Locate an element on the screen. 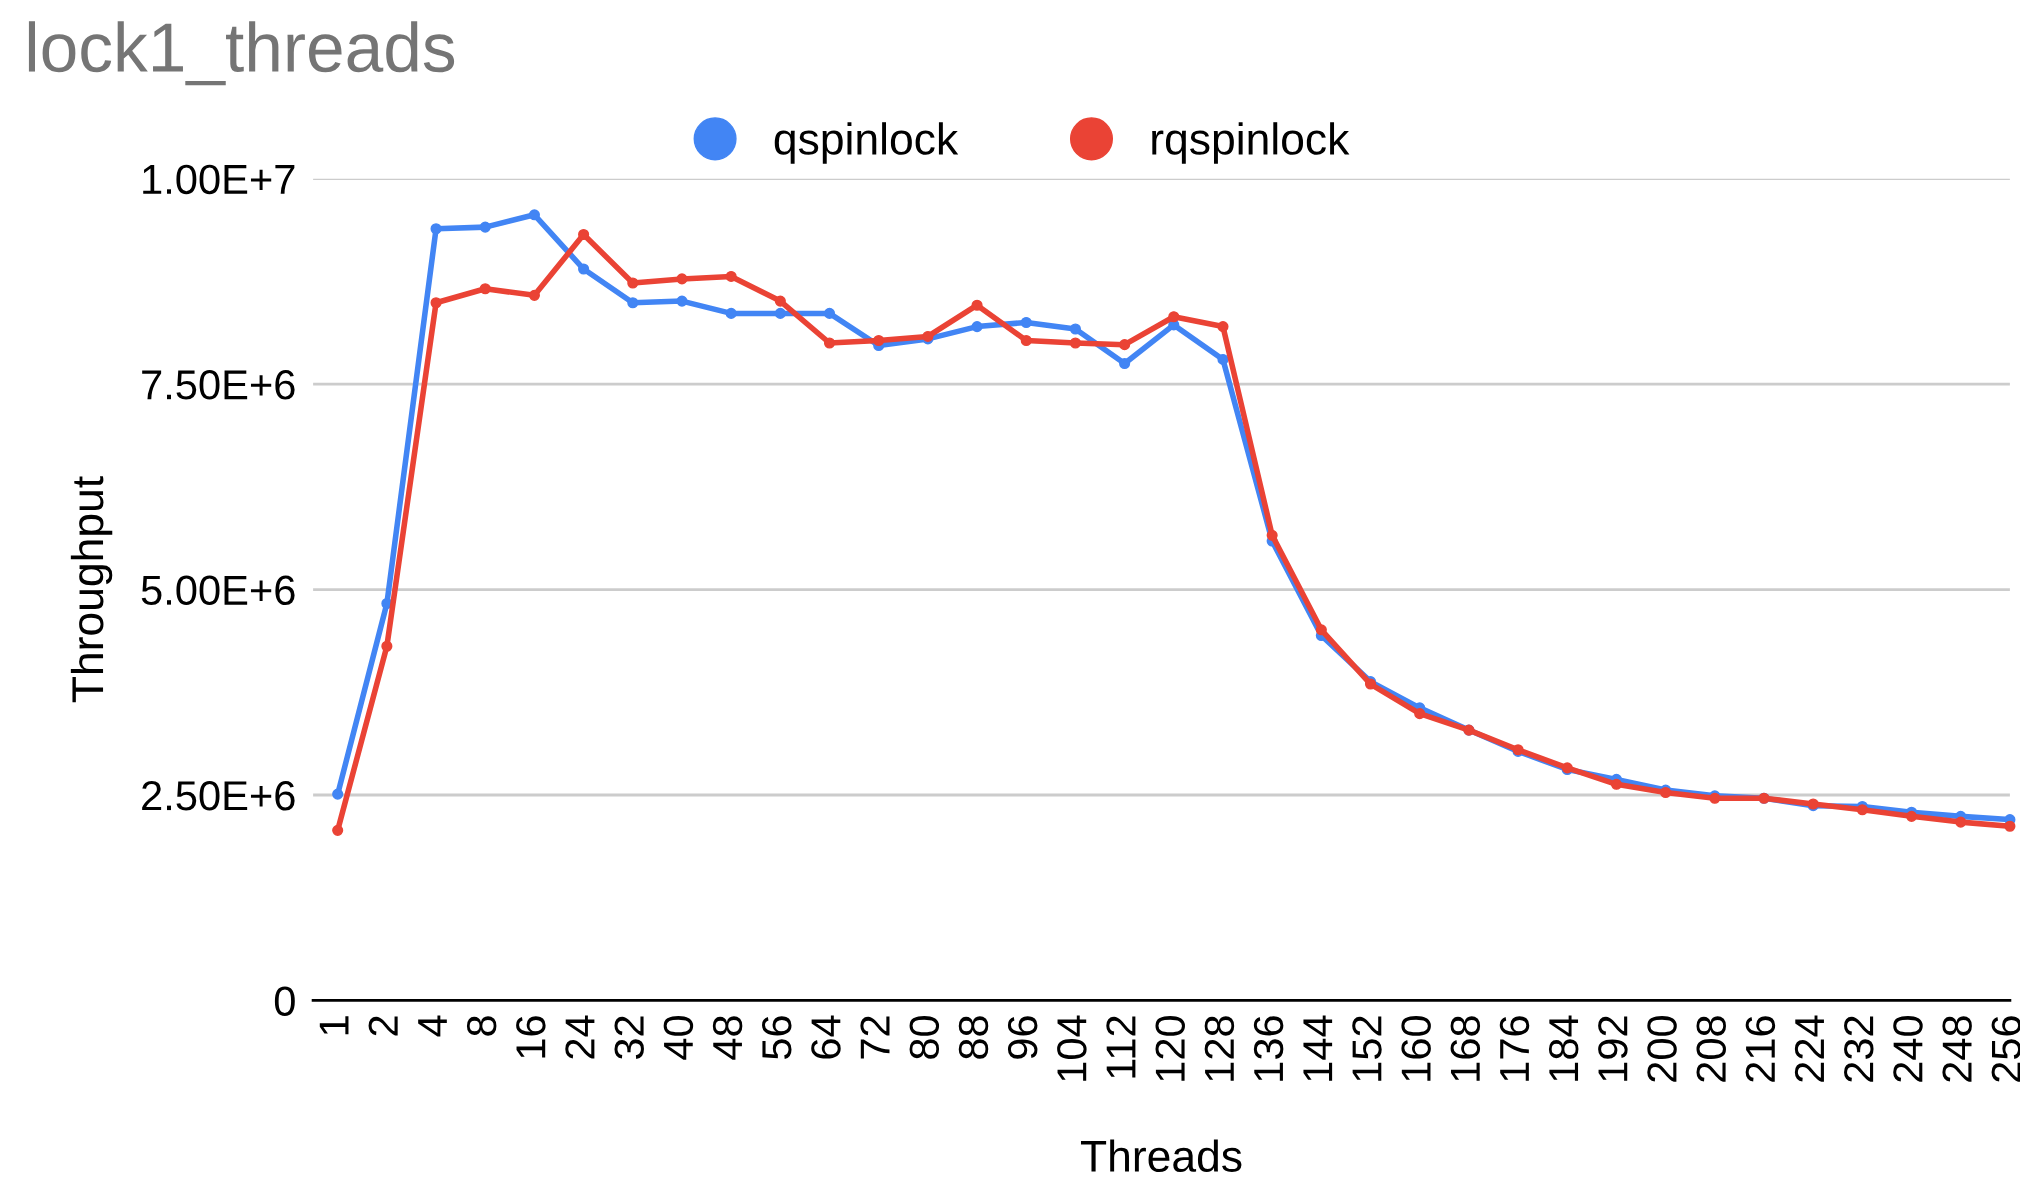  x-tick-label: 104 is located at coordinates (1072, 1048).